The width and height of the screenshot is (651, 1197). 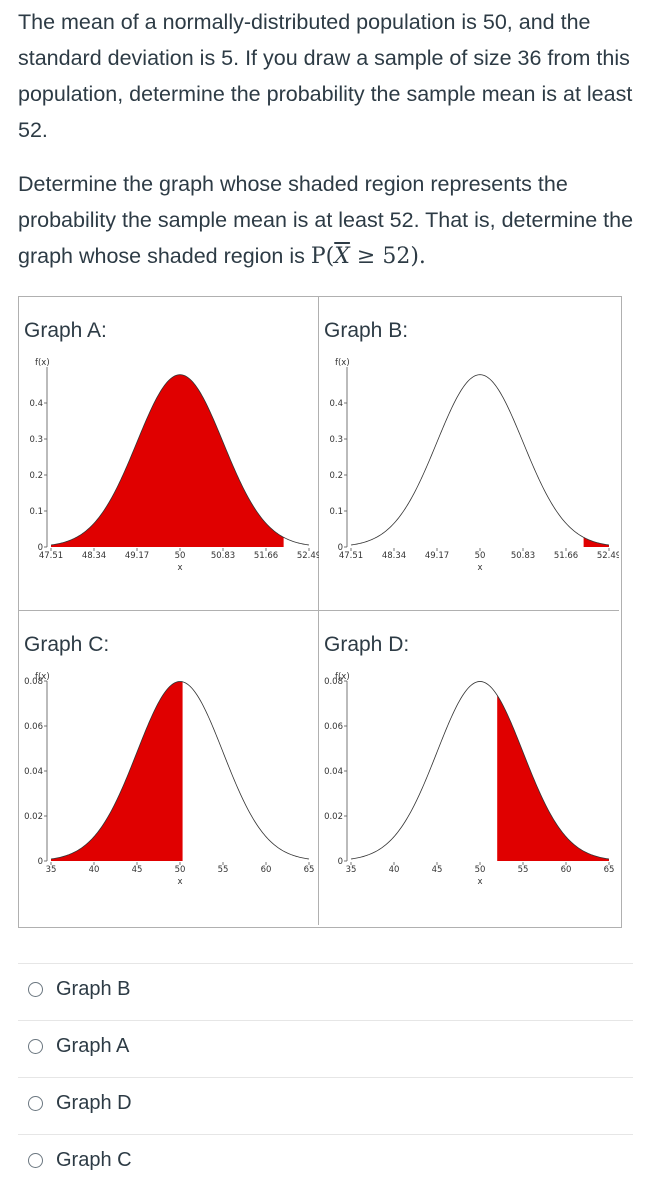 What do you see at coordinates (67, 644) in the screenshot?
I see `graph-title: Graph C:` at bounding box center [67, 644].